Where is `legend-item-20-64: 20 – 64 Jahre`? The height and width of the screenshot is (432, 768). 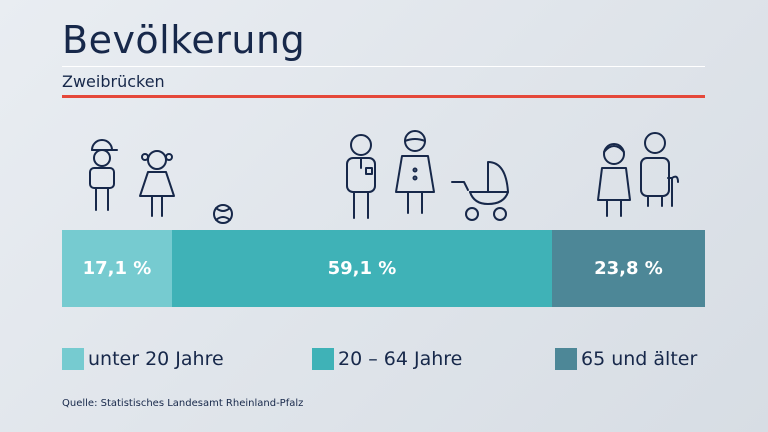
legend-item-20-64: 20 – 64 Jahre is located at coordinates (387, 359).